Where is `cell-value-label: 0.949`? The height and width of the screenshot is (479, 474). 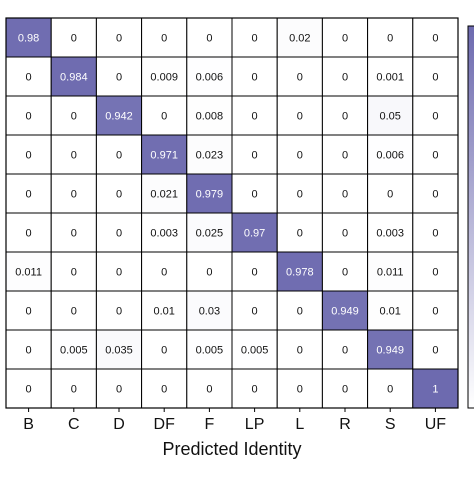 cell-value-label: 0.949 is located at coordinates (345, 312).